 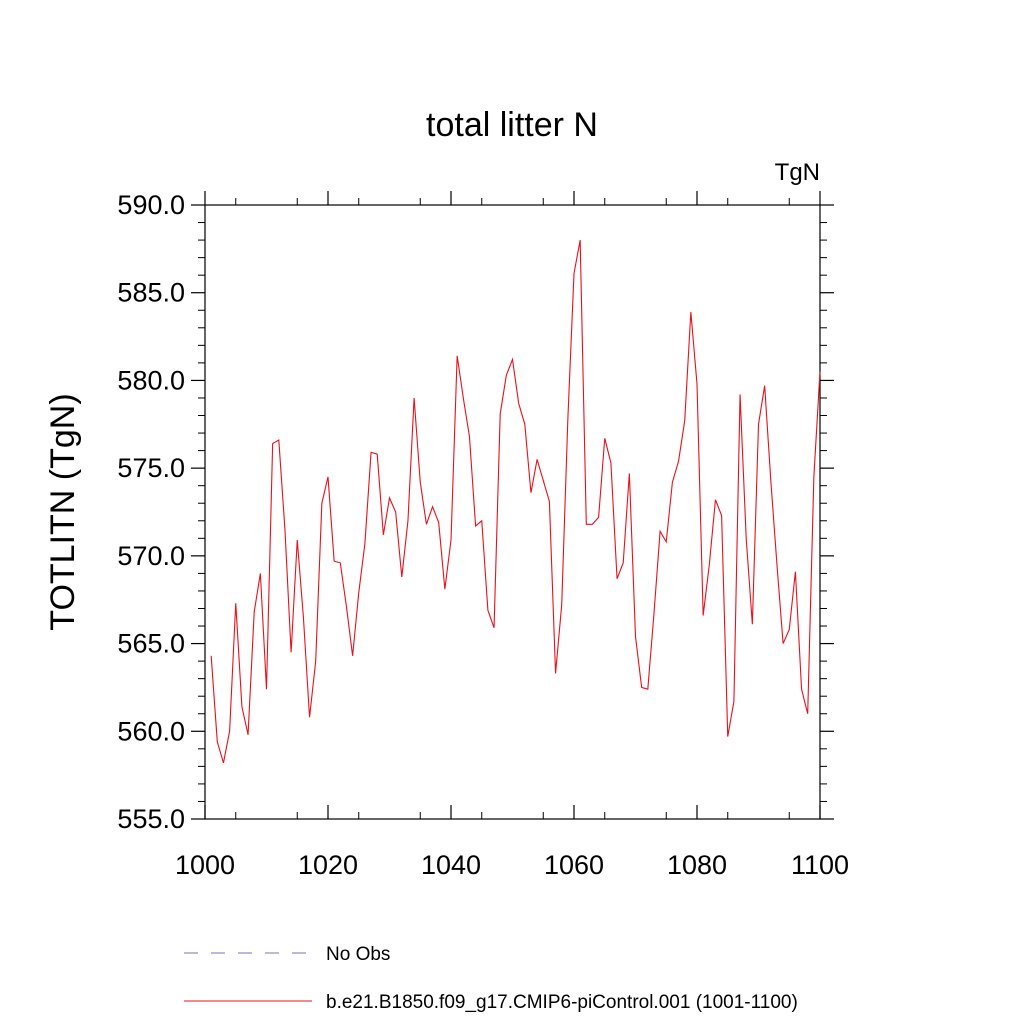 What do you see at coordinates (63, 511) in the screenshot?
I see `y-axis-label: TOTLITN (TgN)` at bounding box center [63, 511].